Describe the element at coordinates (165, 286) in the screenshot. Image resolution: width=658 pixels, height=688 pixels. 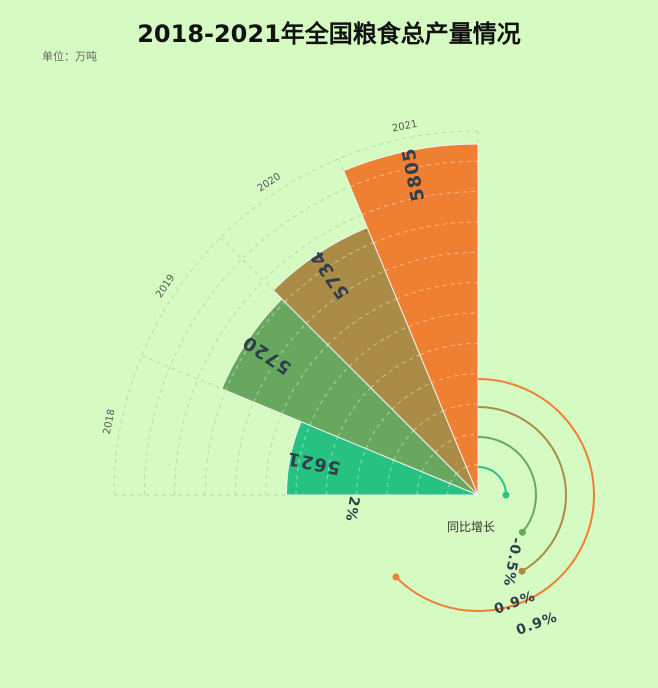
I see `year-label-2019: 2019` at that location.